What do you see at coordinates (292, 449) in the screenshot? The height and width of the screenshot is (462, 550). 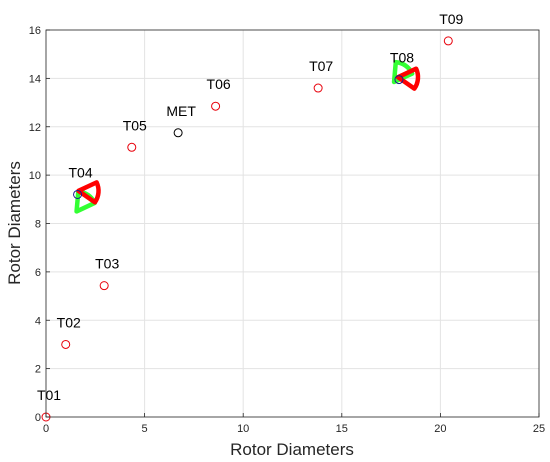 I see `x-axis-label: Rotor Diameters` at bounding box center [292, 449].